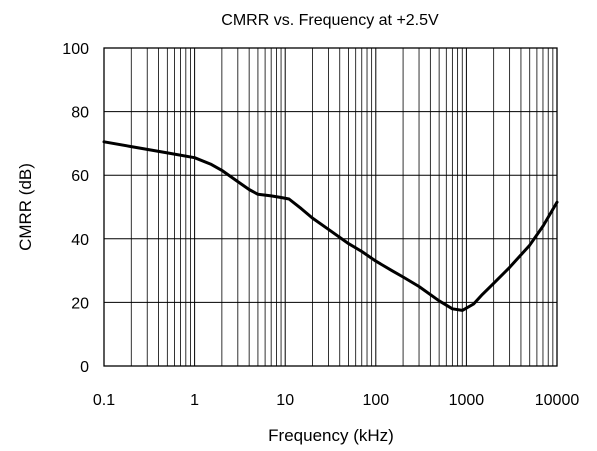 The height and width of the screenshot is (451, 597). Describe the element at coordinates (80, 113) in the screenshot. I see `y-tick-label: 80` at that location.